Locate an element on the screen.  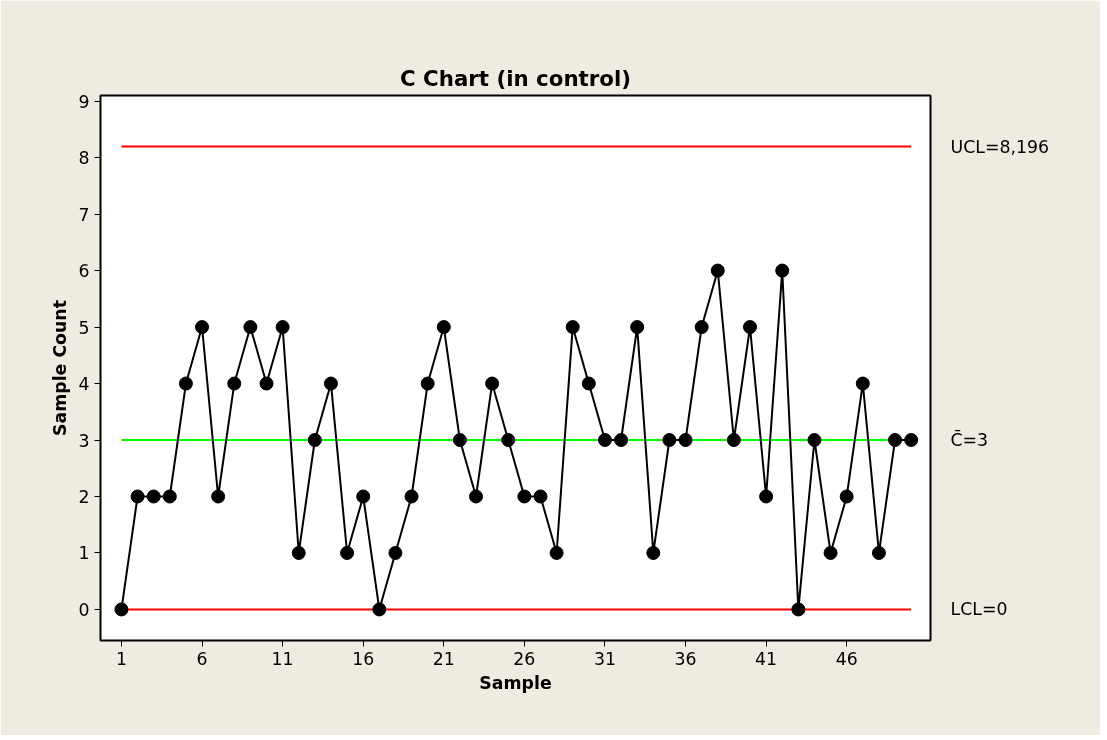
y-tick-label: 1 is located at coordinates (84, 553).